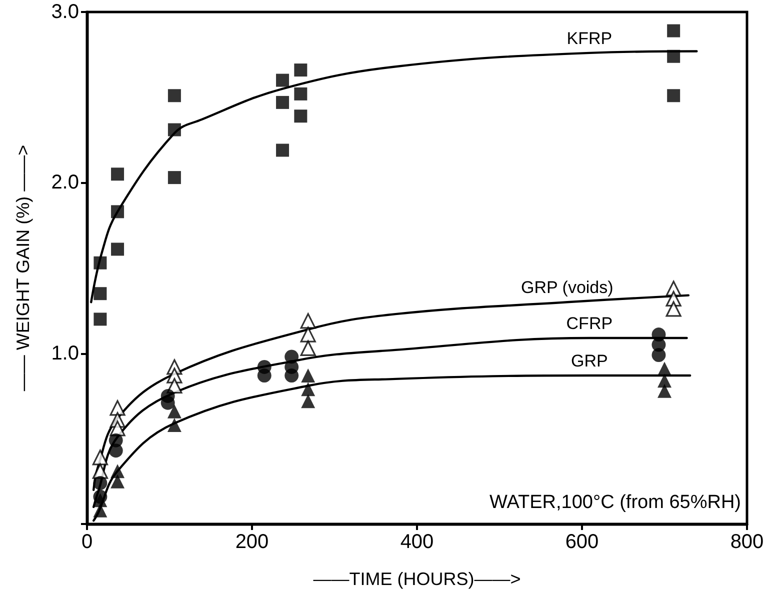  Describe the element at coordinates (747, 542) in the screenshot. I see `x-tick-label: 800` at that location.